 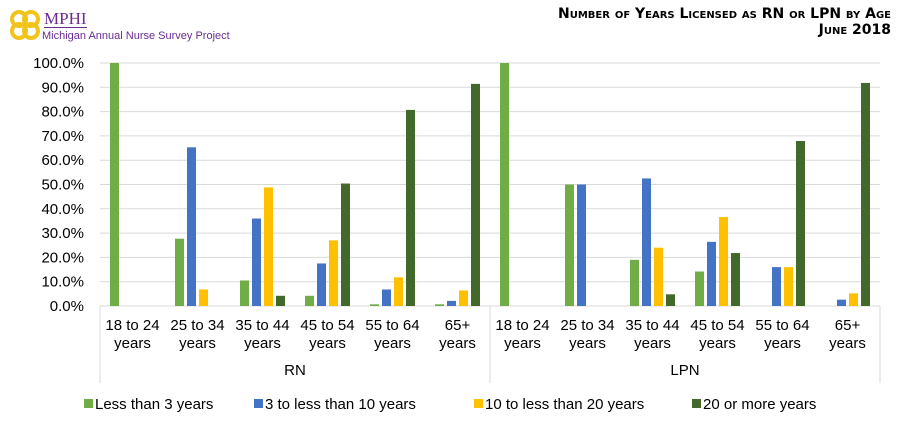 I want to click on chart-subtitle: June 2018, so click(x=854, y=30).